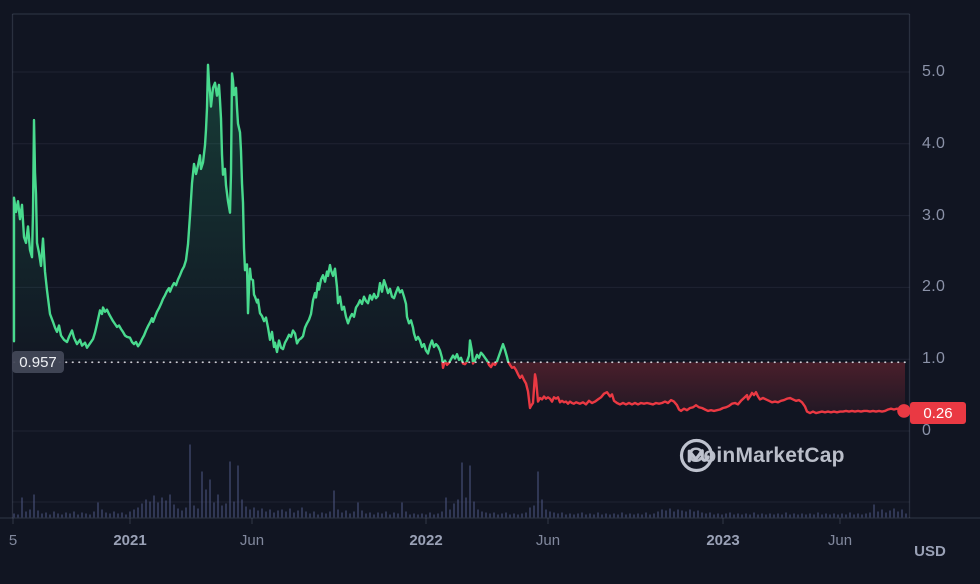 The height and width of the screenshot is (584, 980). I want to click on coinmarketcap-watermark: CoinMarketCap, so click(761, 455).